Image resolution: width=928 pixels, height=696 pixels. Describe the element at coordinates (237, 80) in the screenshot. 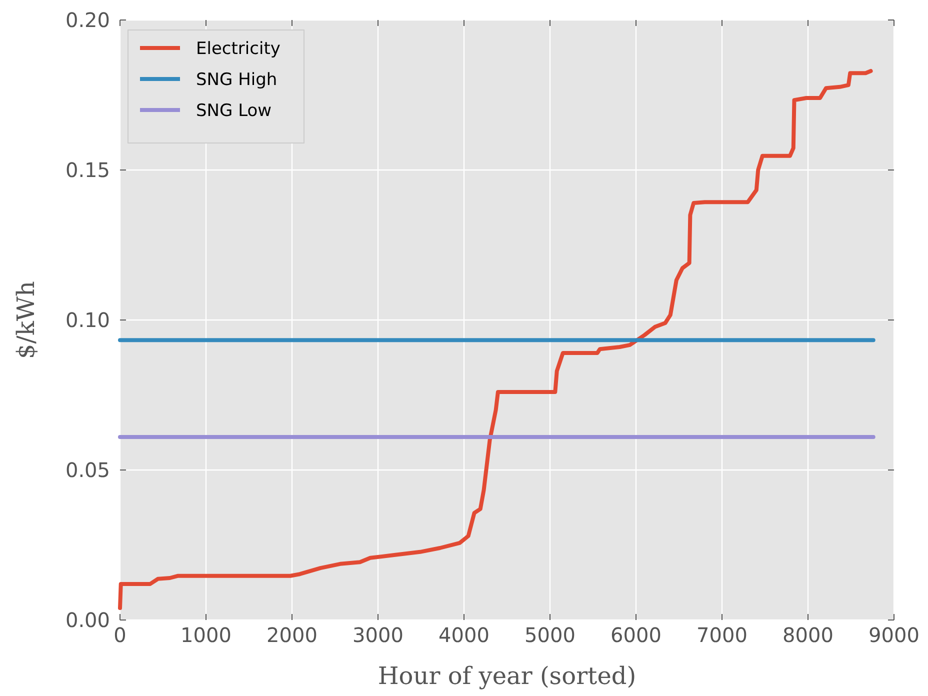

I see `legend-label: SNG High` at that location.